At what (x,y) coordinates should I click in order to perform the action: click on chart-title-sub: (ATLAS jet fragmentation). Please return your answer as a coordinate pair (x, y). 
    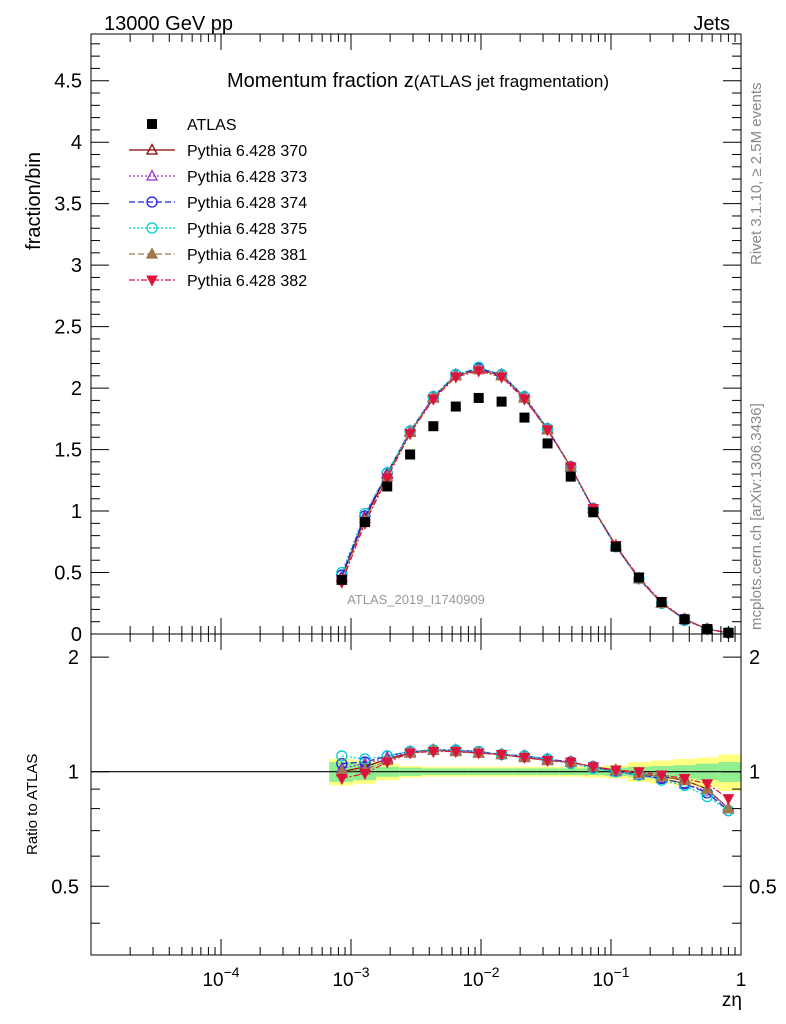
    Looking at the image, I should click on (511, 81).